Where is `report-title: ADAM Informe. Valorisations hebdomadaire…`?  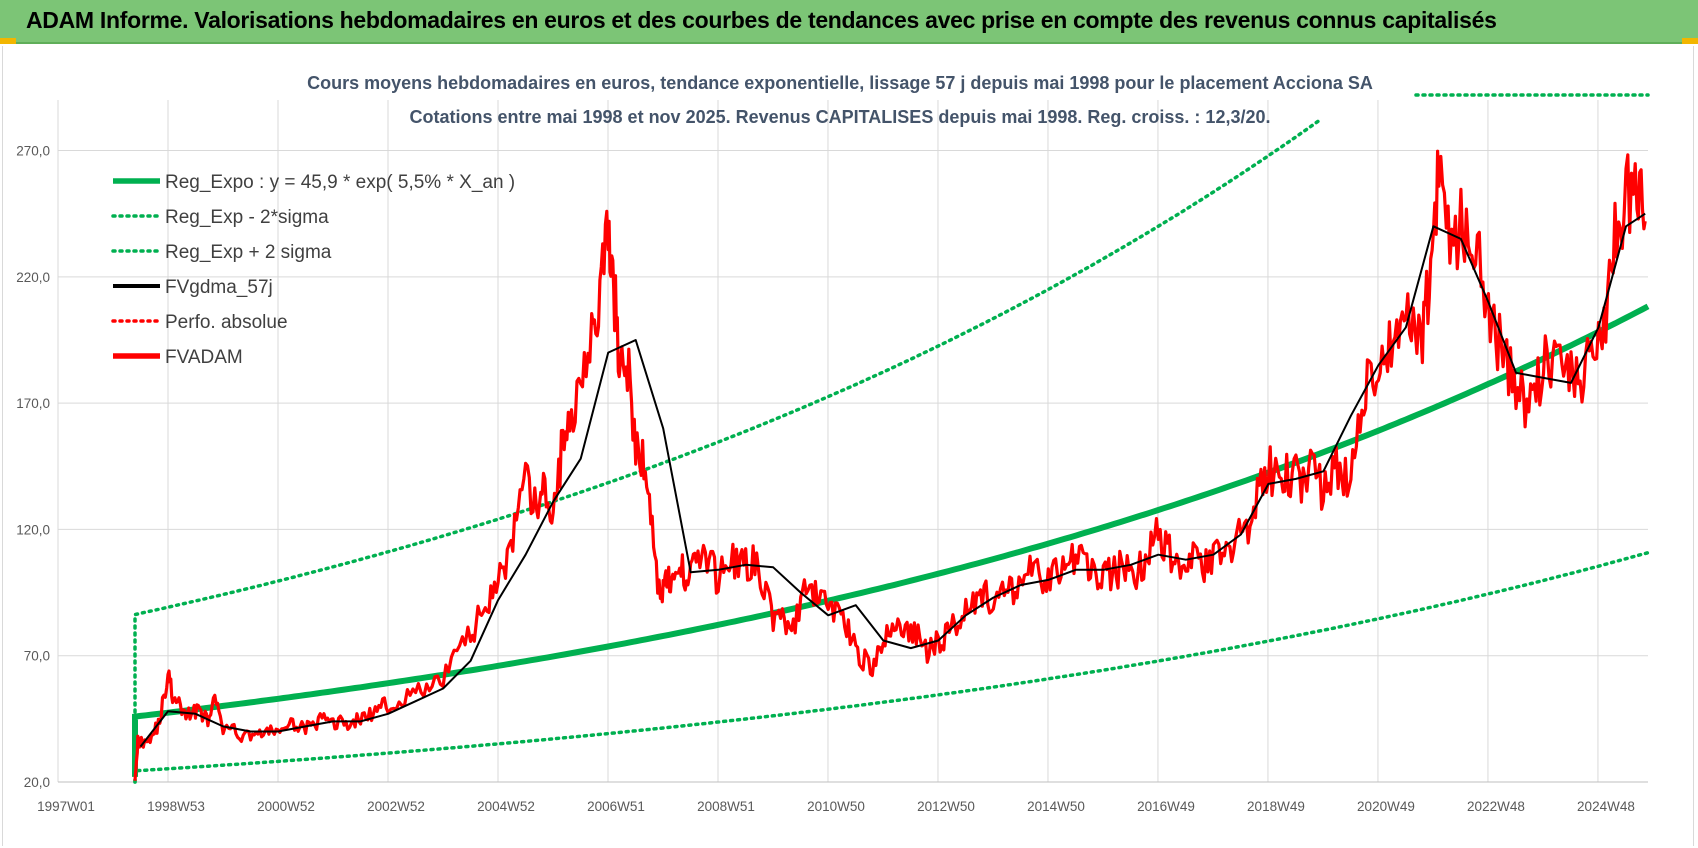 report-title: ADAM Informe. Valorisations hebdomadaire… is located at coordinates (761, 20).